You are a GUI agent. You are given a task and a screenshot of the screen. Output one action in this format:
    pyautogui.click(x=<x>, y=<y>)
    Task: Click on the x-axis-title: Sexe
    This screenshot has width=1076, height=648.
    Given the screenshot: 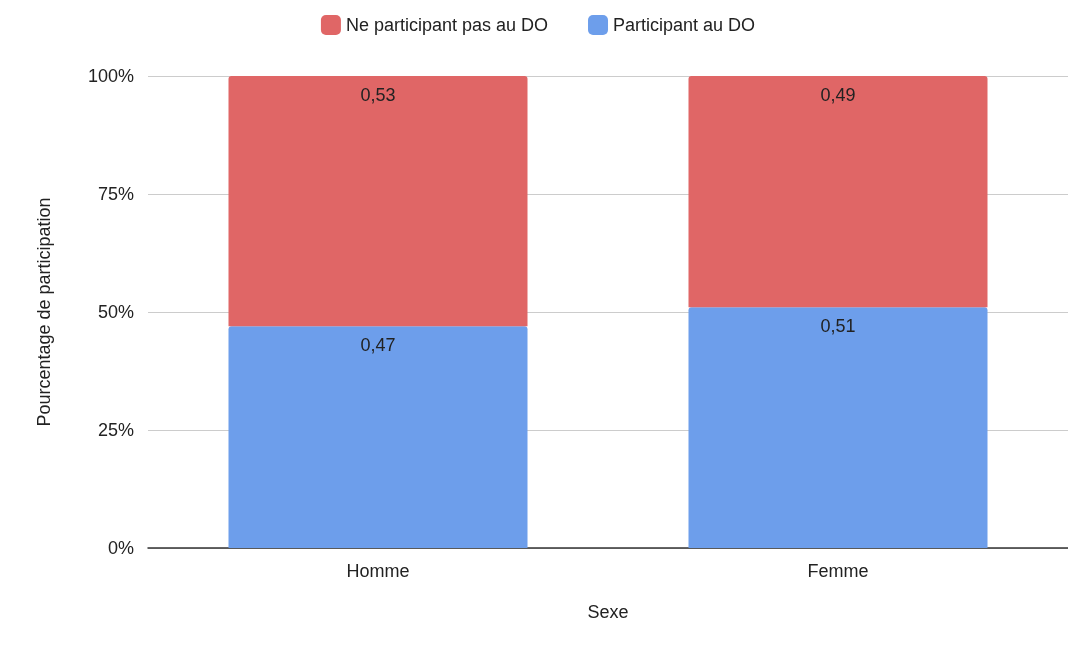 What is the action you would take?
    pyautogui.click(x=608, y=612)
    